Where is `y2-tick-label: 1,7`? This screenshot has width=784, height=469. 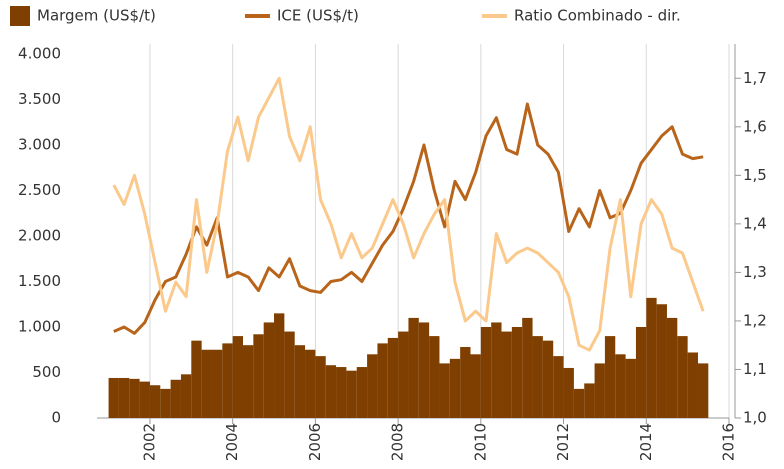
y2-tick-label: 1,7 is located at coordinates (755, 78).